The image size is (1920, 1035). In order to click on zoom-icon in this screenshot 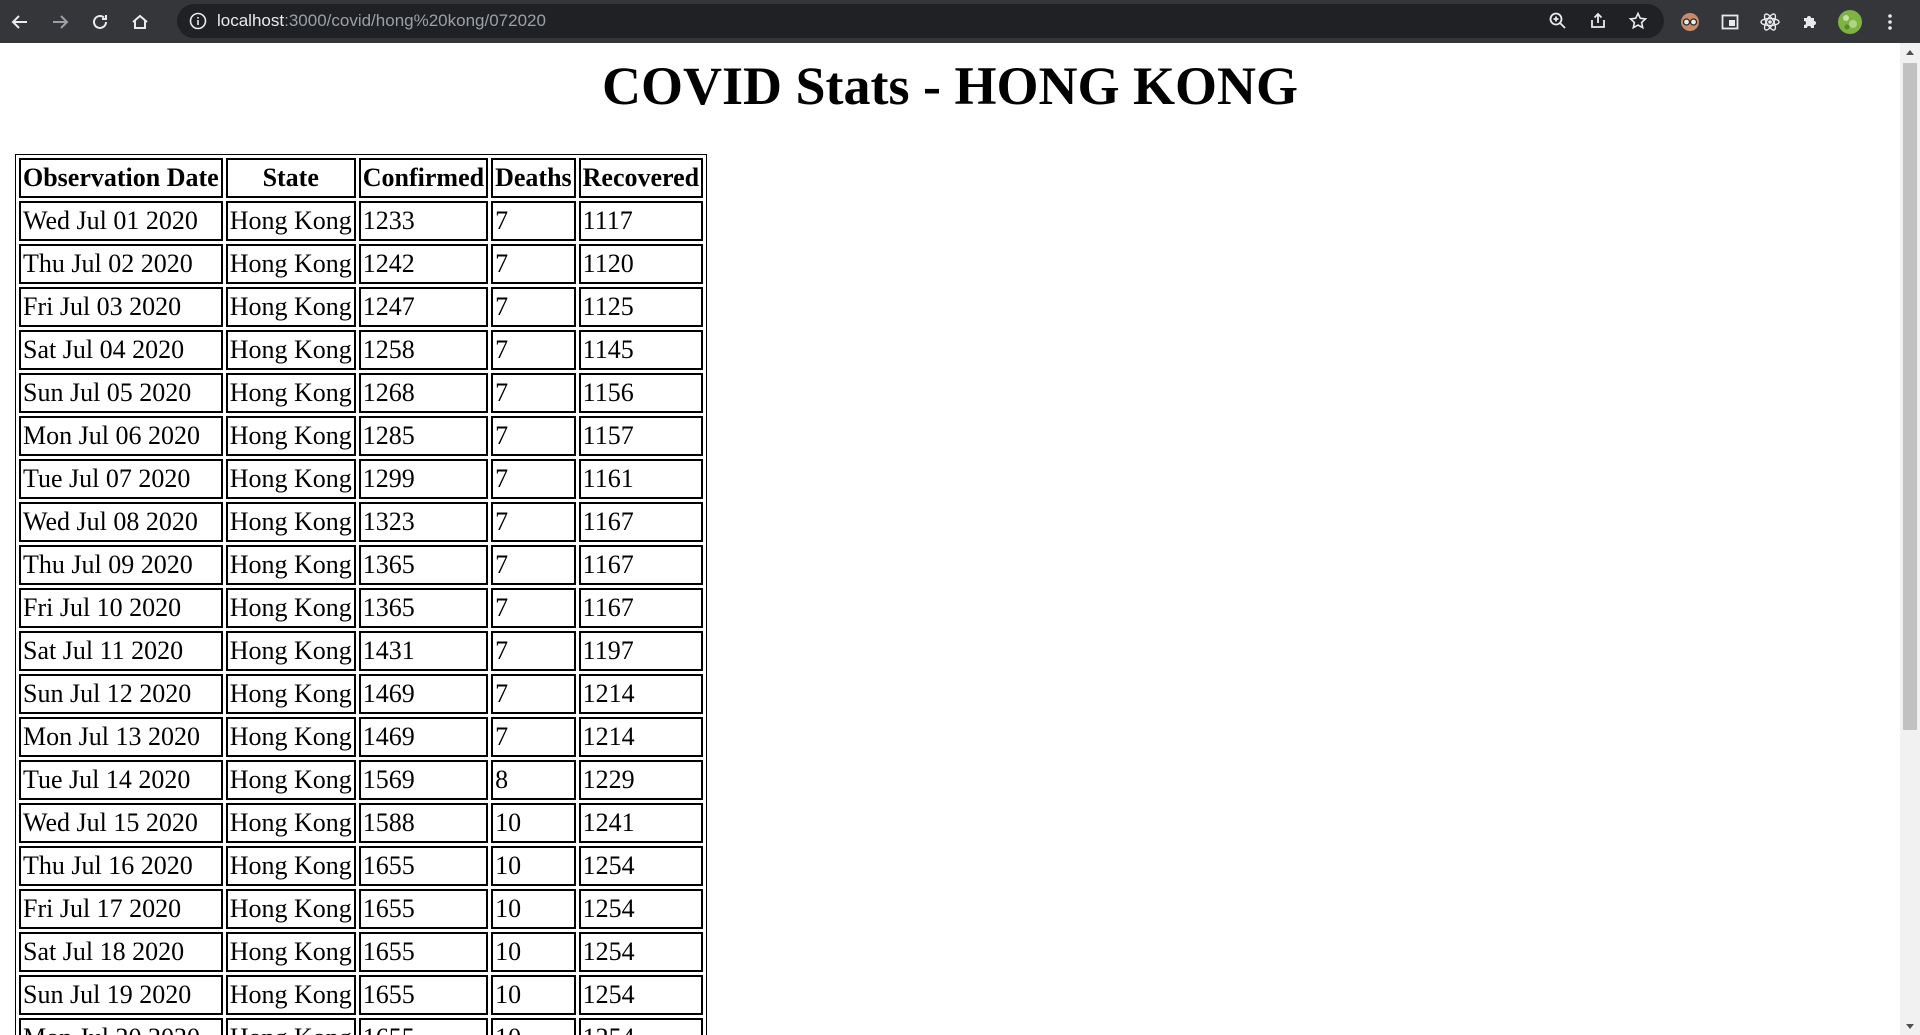, I will do `click(1557, 20)`.